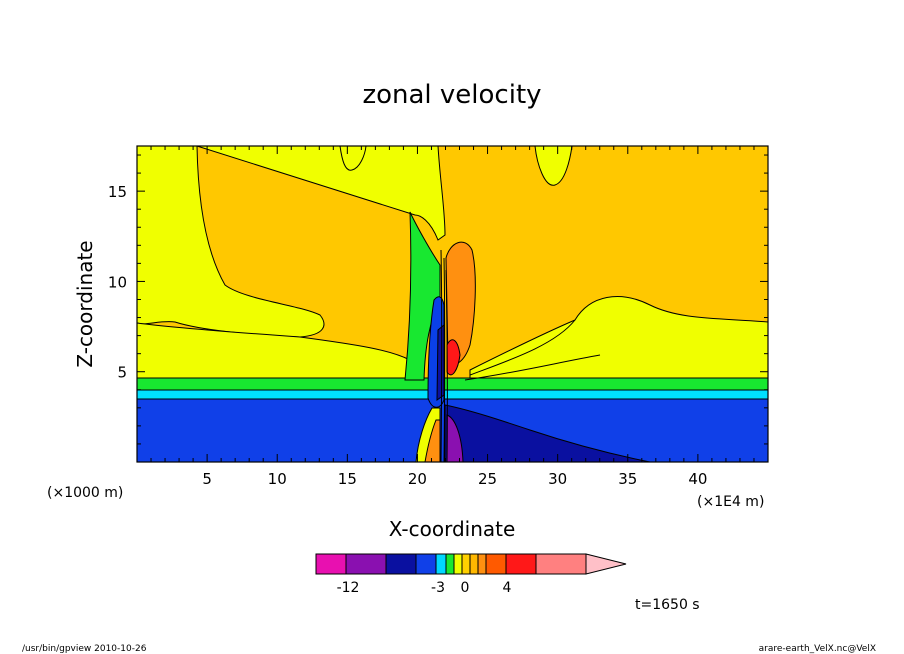 The height and width of the screenshot is (654, 904). I want to click on chart-title: zonal velocity, so click(451, 95).